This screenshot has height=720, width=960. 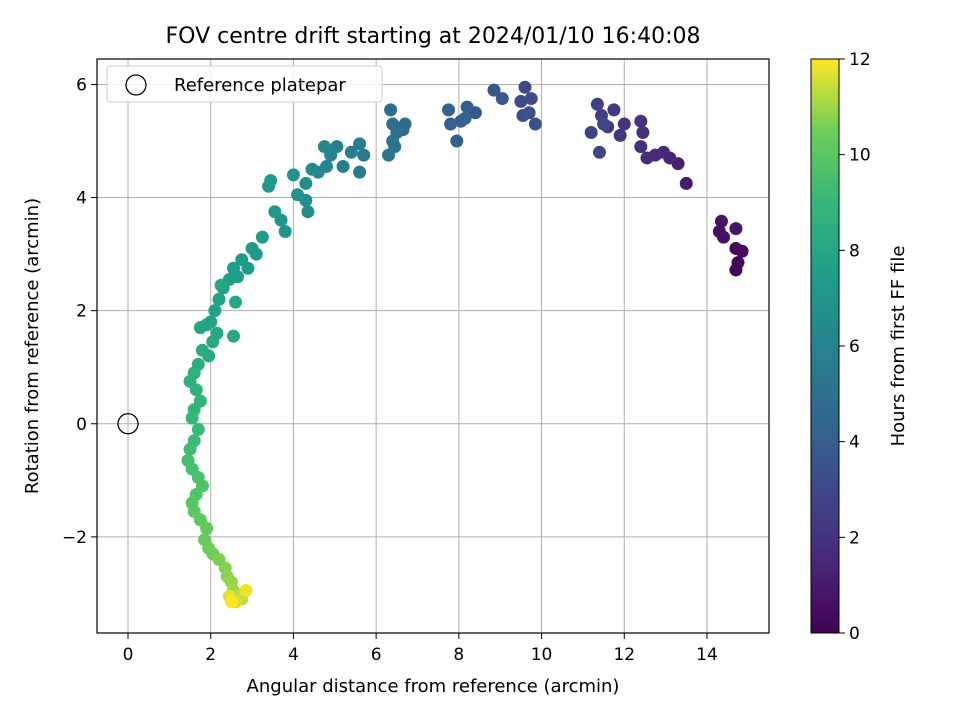 What do you see at coordinates (854, 538) in the screenshot?
I see `colorbar-tick-label: 2` at bounding box center [854, 538].